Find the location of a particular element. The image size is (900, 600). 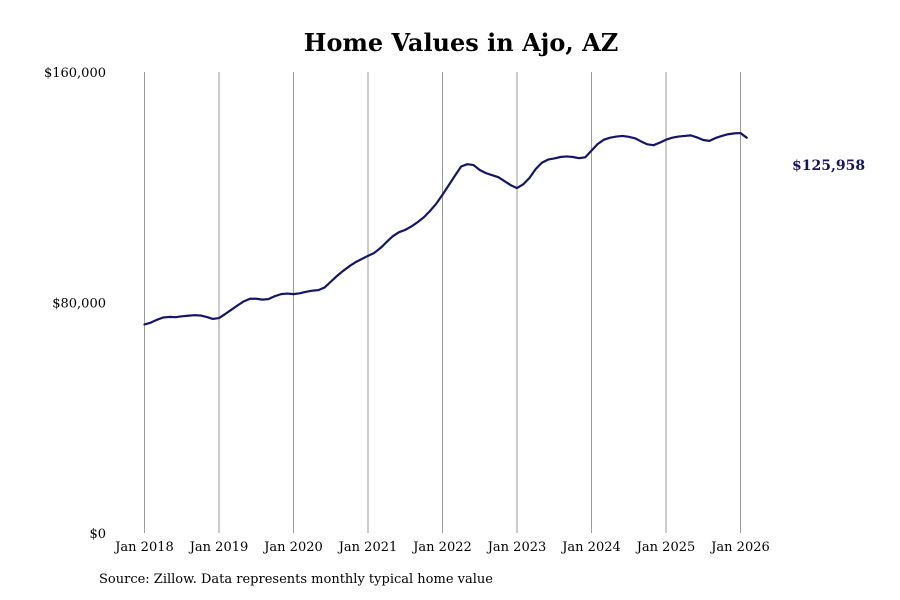

y-tick-label: $160,000 is located at coordinates (75, 73).